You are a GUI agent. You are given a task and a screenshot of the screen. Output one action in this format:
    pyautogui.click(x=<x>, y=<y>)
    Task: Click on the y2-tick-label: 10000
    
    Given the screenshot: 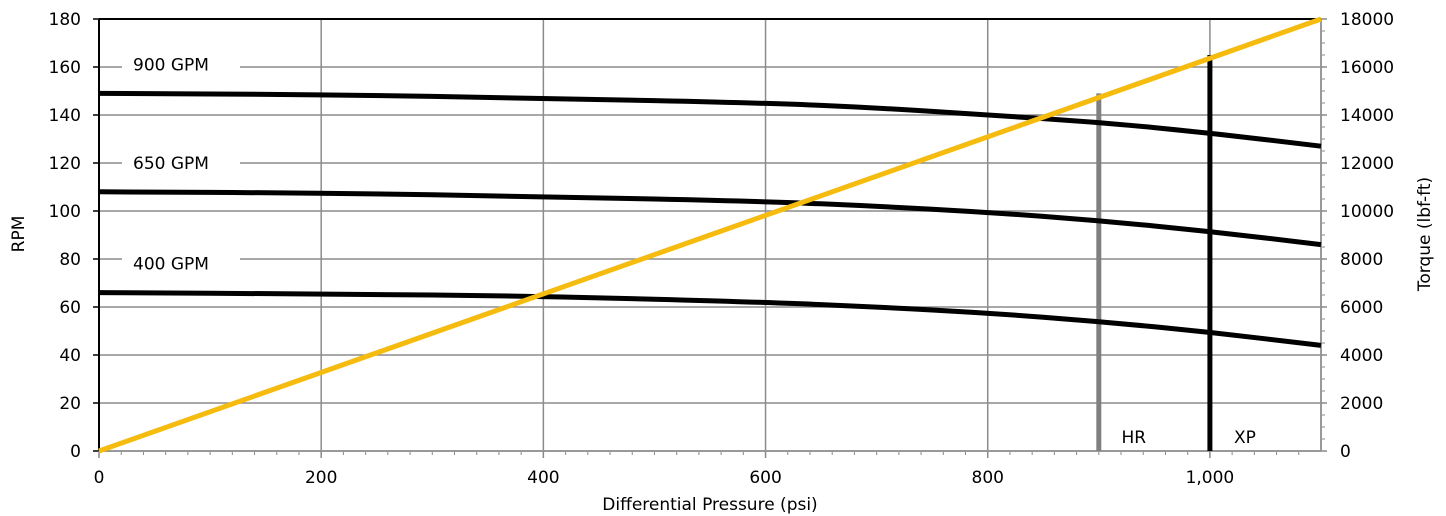 What is the action you would take?
    pyautogui.click(x=1367, y=212)
    